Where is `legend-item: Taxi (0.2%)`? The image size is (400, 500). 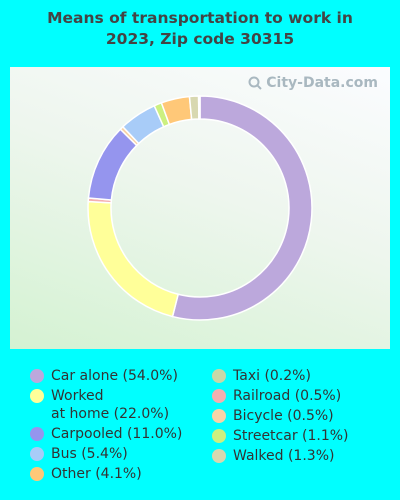 legend-item: Taxi (0.2%) is located at coordinates (261, 376).